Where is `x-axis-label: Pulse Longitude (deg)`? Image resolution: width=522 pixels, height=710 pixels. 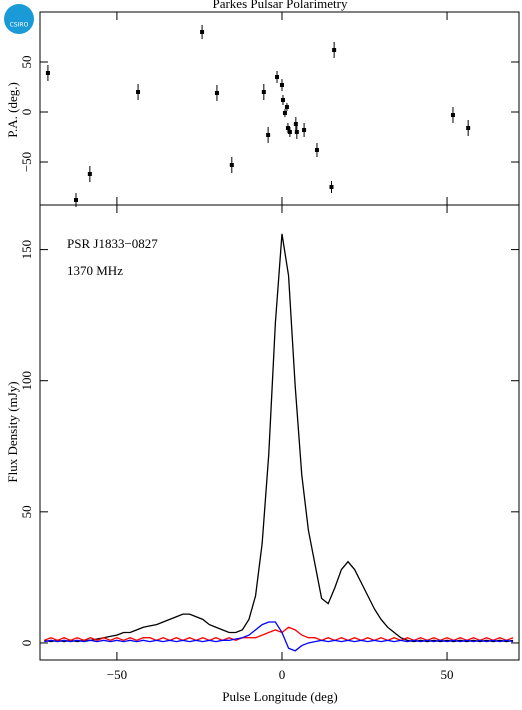
x-axis-label: Pulse Longitude (deg) is located at coordinates (280, 696).